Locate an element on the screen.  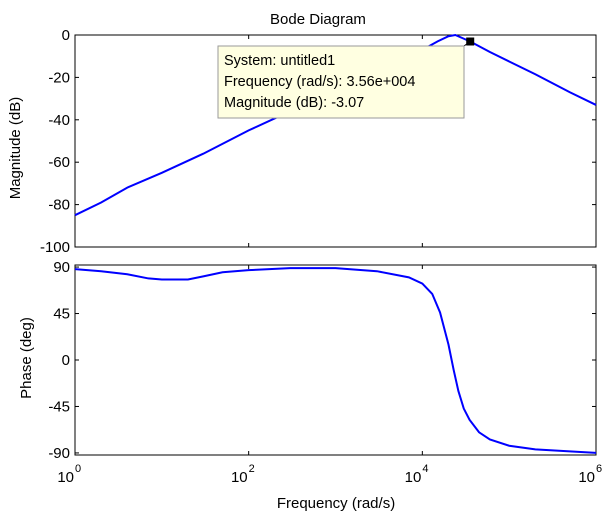
magnitude-y-tick-label: -40 is located at coordinates (59, 120).